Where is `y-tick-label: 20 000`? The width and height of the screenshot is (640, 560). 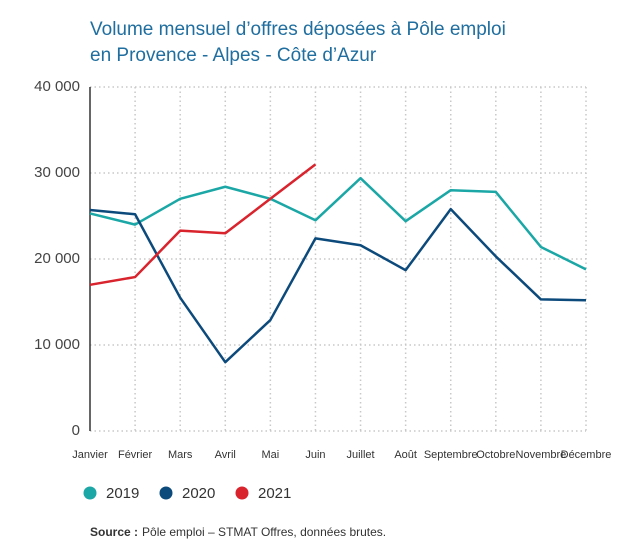 y-tick-label: 20 000 is located at coordinates (57, 258).